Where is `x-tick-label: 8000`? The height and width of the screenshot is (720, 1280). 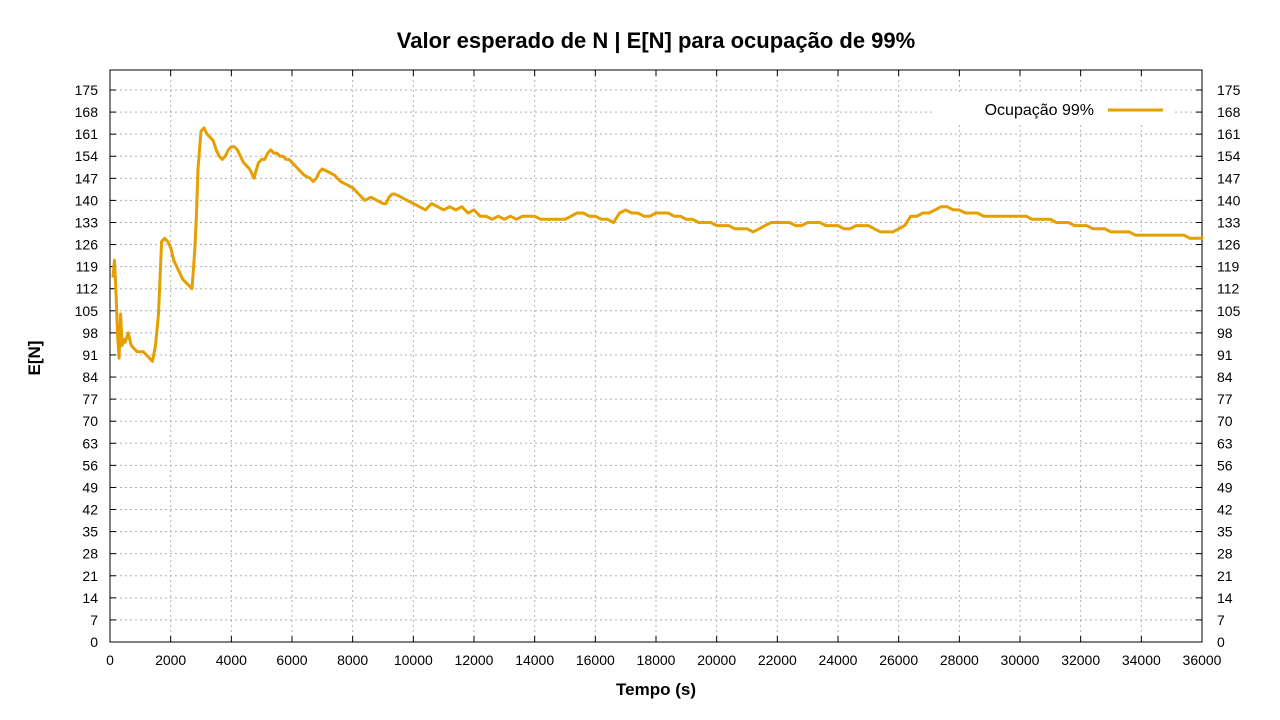
x-tick-label: 8000 is located at coordinates (352, 660).